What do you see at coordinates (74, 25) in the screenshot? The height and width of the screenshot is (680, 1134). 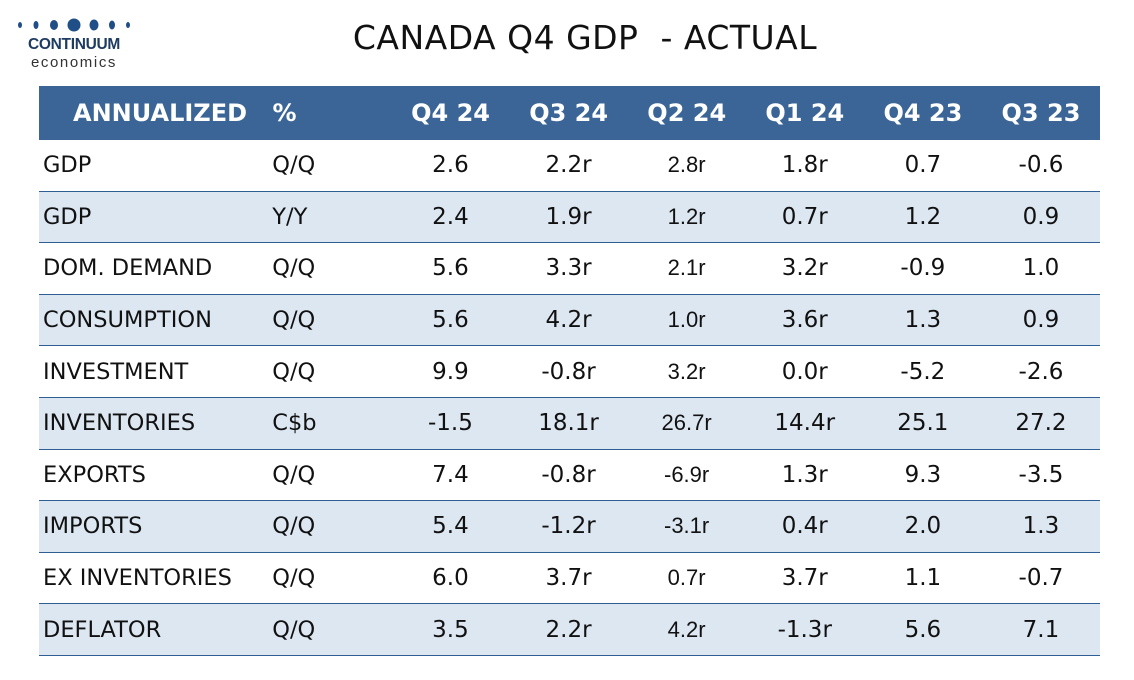 I see `logo-dots-icon` at bounding box center [74, 25].